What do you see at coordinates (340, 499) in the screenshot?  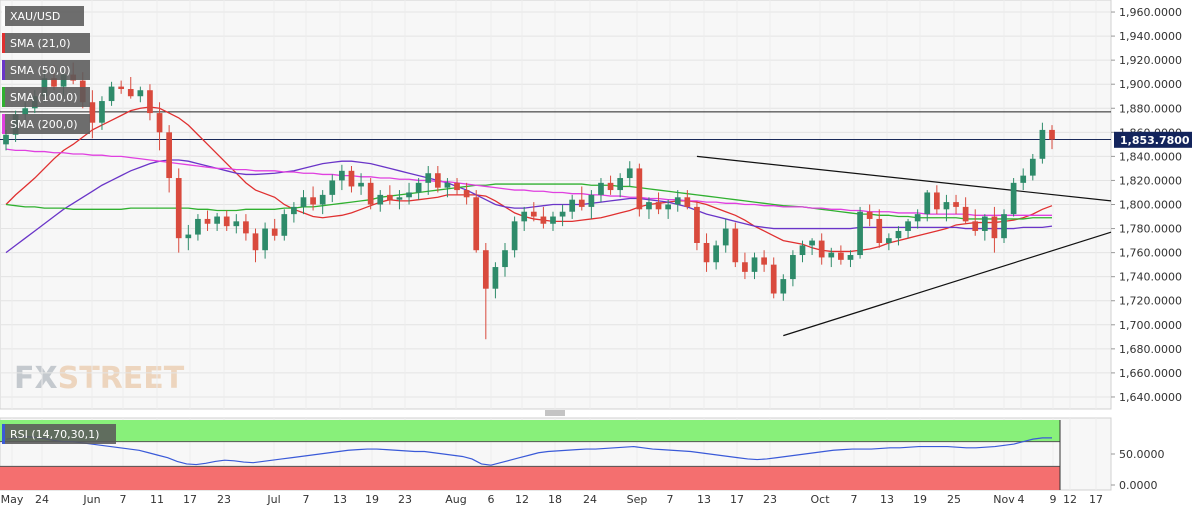 I see `x-tick-label: 13` at bounding box center [340, 499].